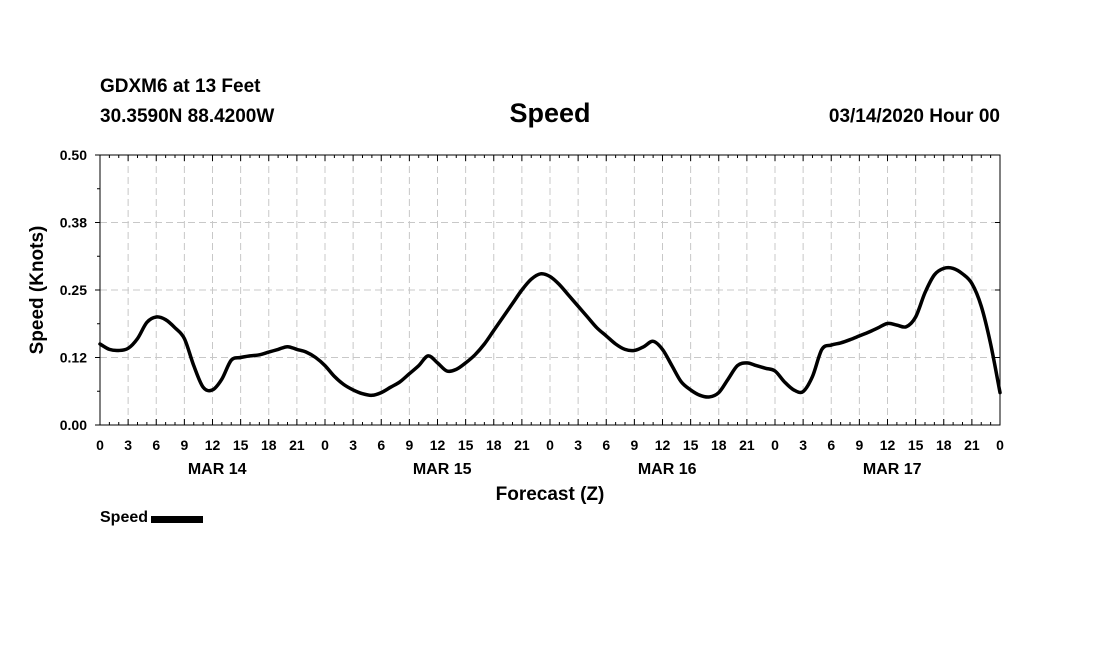 The width and height of the screenshot is (1100, 650). What do you see at coordinates (442, 469) in the screenshot?
I see `day-label: MAR 15` at bounding box center [442, 469].